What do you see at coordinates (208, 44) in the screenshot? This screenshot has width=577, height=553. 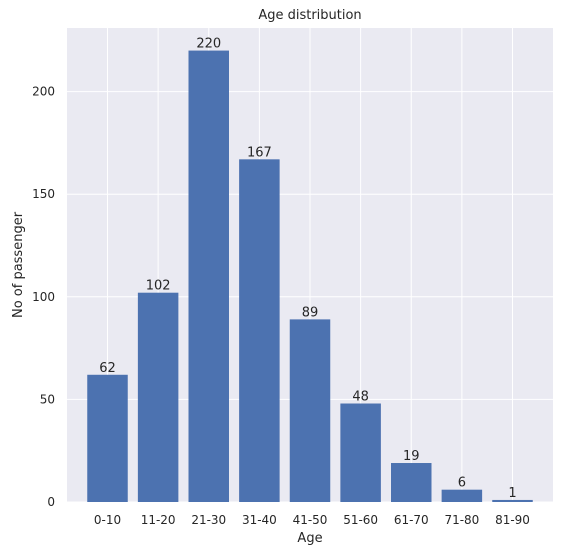 I see `bar-value-label: 220` at bounding box center [208, 44].